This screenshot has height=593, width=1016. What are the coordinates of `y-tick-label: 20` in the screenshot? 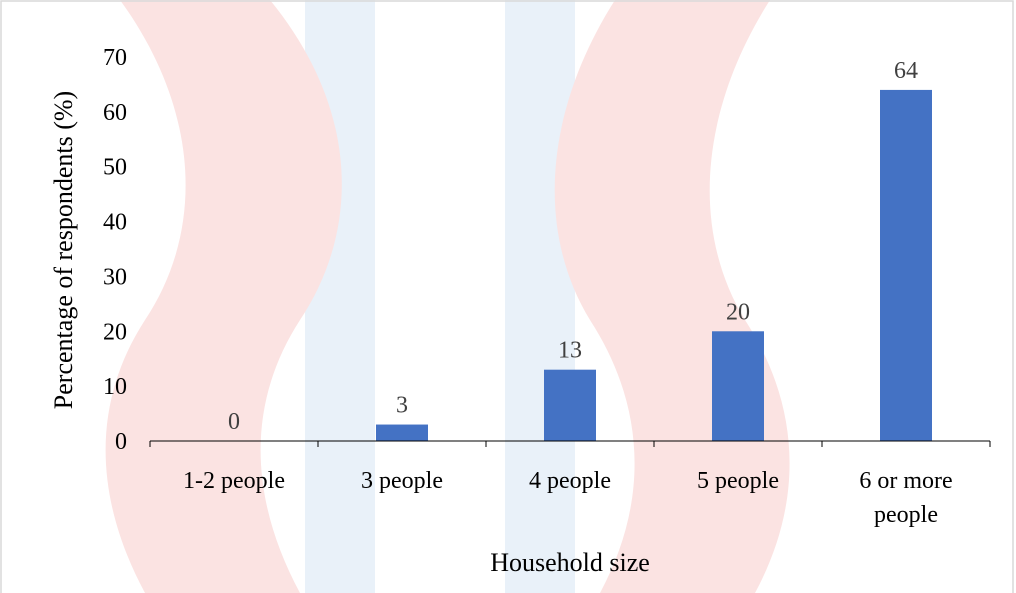 It's located at (115, 332).